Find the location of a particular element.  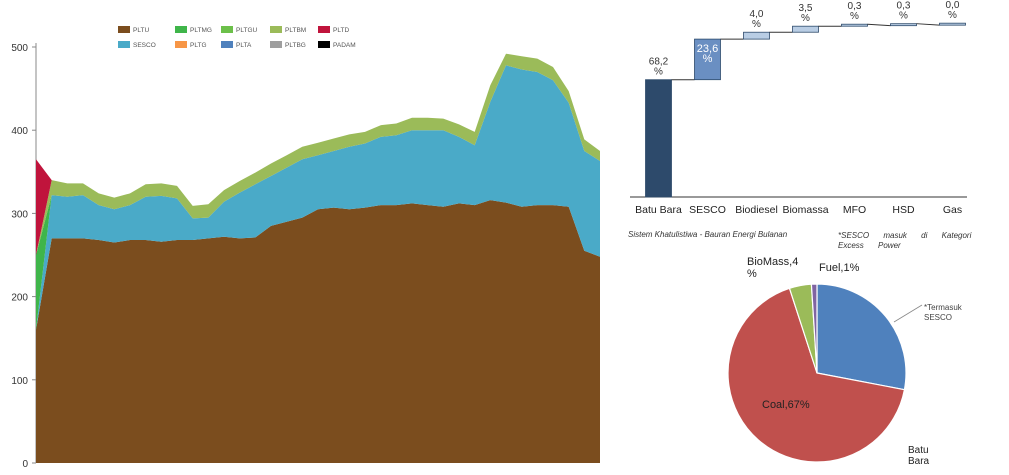

waterfall-category-label: SESCO is located at coordinates (707, 210).